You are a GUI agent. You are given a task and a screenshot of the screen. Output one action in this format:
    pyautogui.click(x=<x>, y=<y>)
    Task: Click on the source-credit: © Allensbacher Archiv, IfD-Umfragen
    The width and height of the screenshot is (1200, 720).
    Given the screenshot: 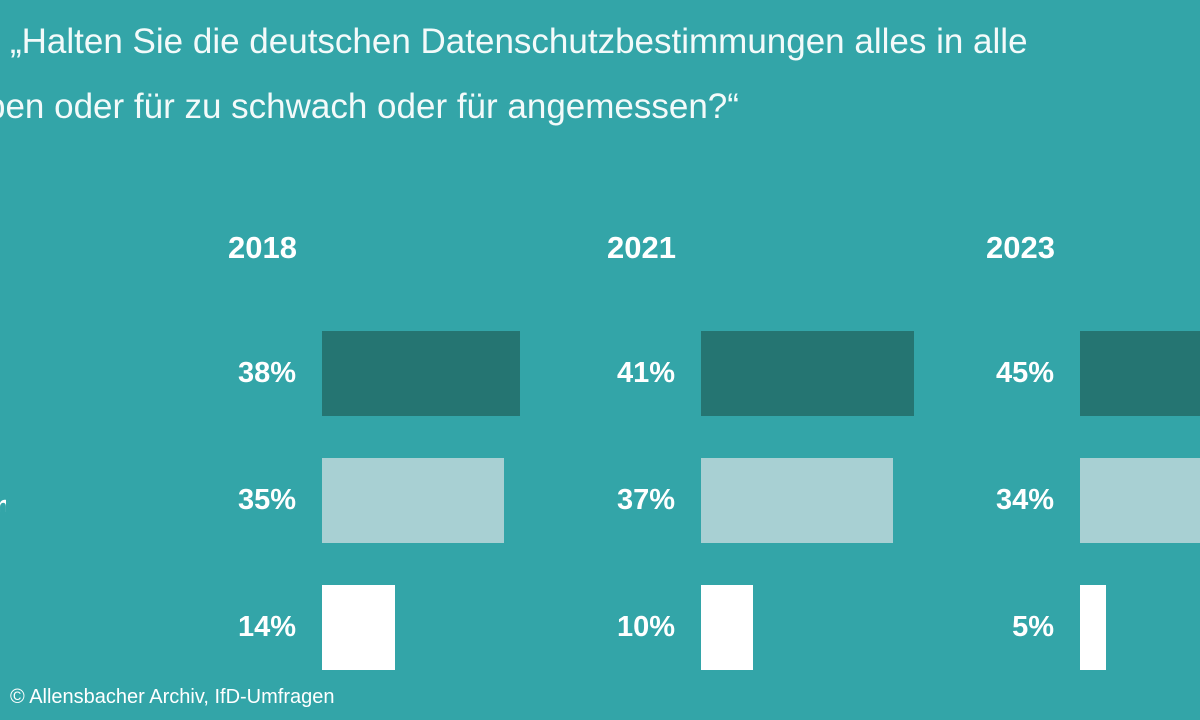 What is the action you would take?
    pyautogui.click(x=172, y=697)
    